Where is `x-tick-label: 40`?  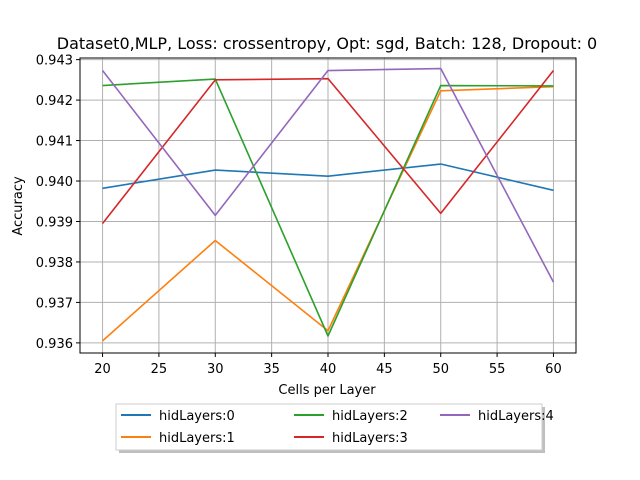 x-tick-label: 40 is located at coordinates (328, 369).